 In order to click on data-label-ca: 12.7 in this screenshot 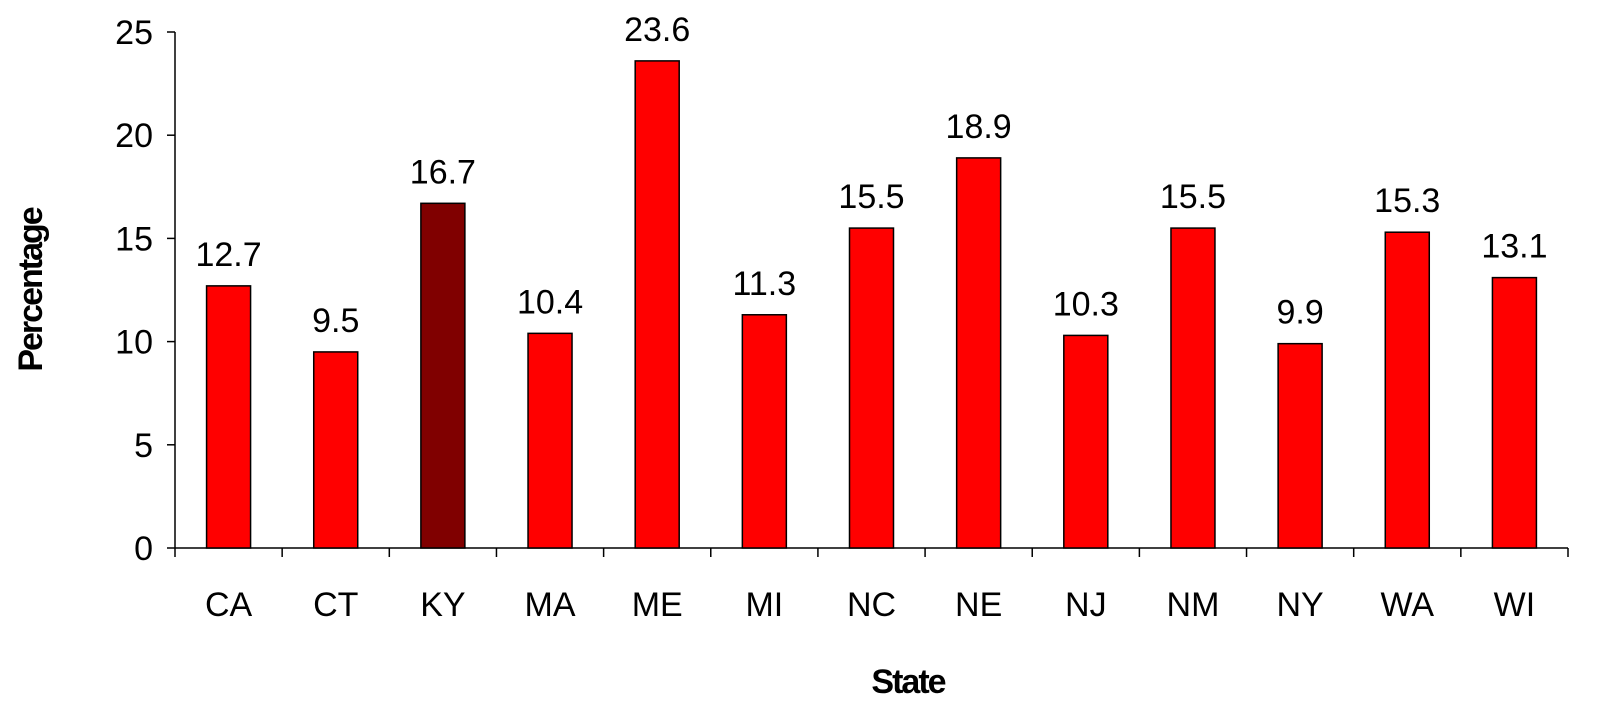, I will do `click(228, 255)`.